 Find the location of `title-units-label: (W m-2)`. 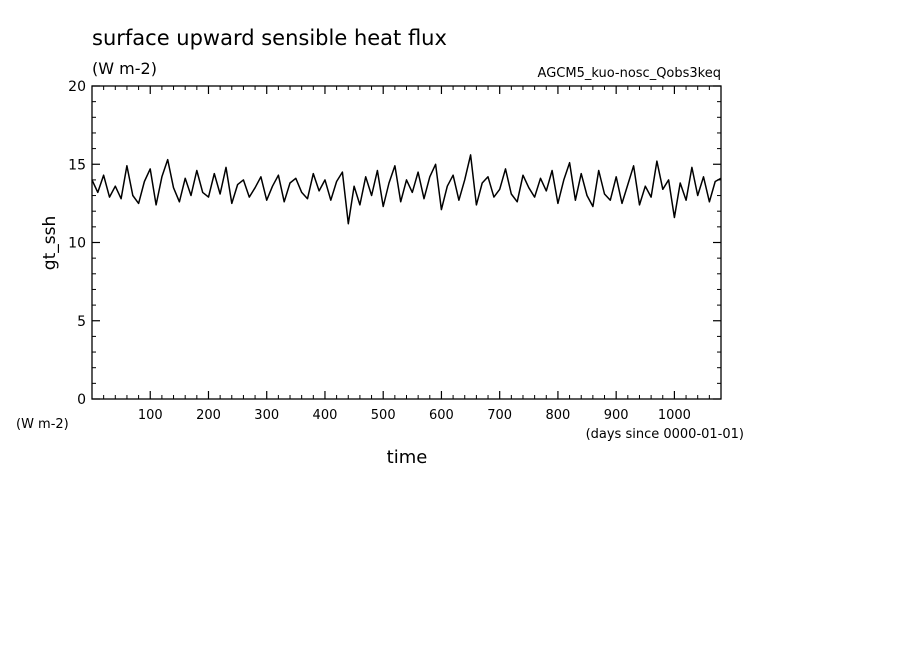

title-units-label: (W m-2) is located at coordinates (124, 68).